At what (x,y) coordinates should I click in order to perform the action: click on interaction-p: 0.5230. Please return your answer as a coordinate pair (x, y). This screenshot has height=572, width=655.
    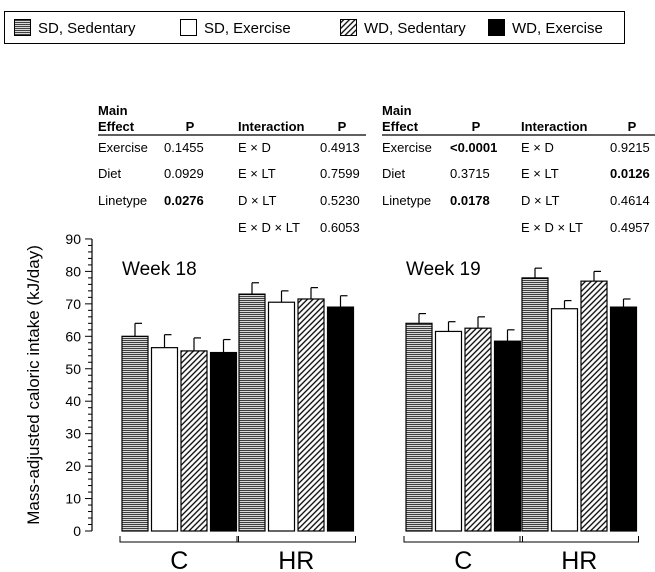
    Looking at the image, I should click on (340, 200).